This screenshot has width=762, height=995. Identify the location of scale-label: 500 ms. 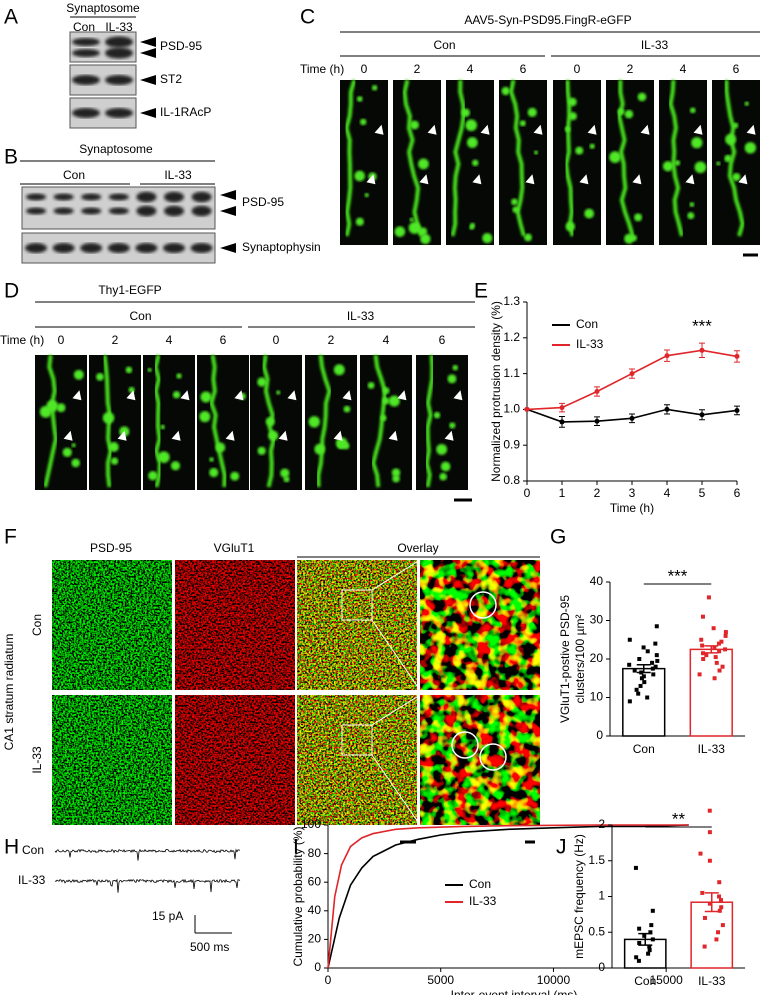
(209, 947).